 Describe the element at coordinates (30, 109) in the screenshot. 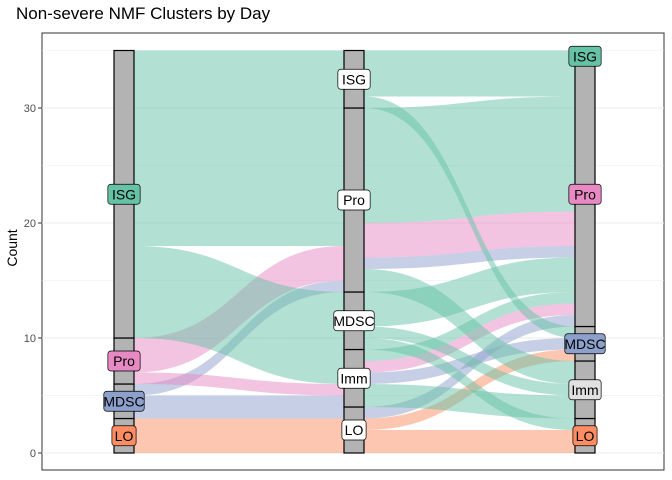

I see `y-tick-label: 30` at that location.